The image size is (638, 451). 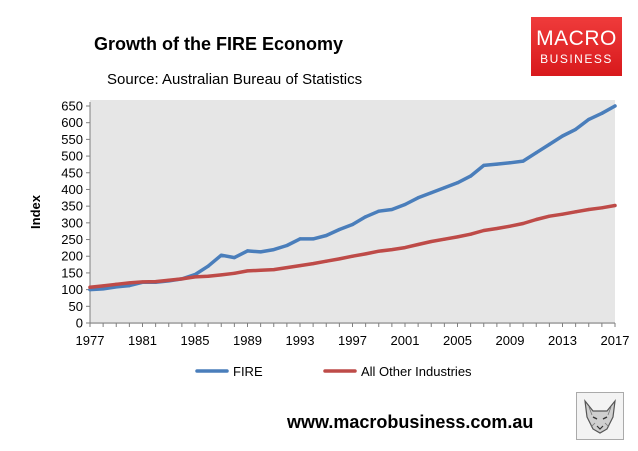 I want to click on legend: FIRE All Other Industries, so click(x=333, y=371).